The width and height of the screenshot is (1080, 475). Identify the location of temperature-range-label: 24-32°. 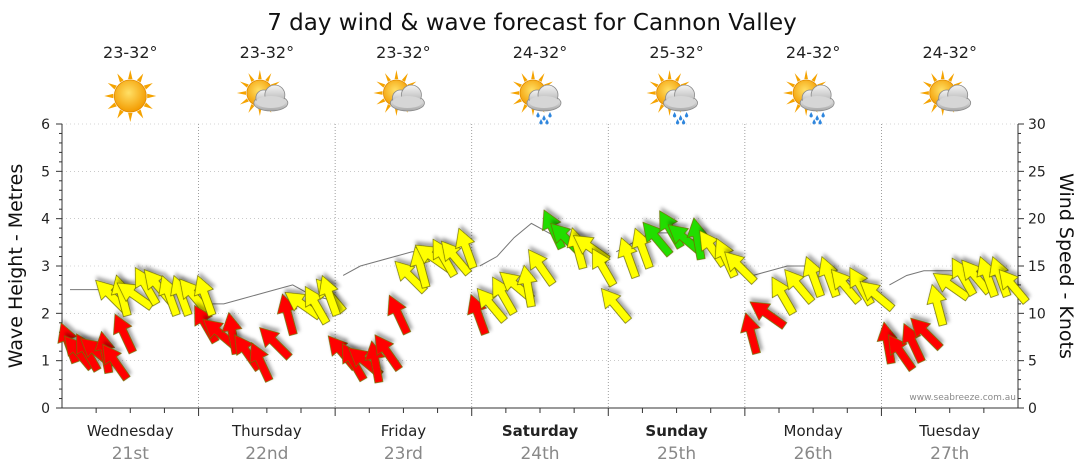
(949, 52).